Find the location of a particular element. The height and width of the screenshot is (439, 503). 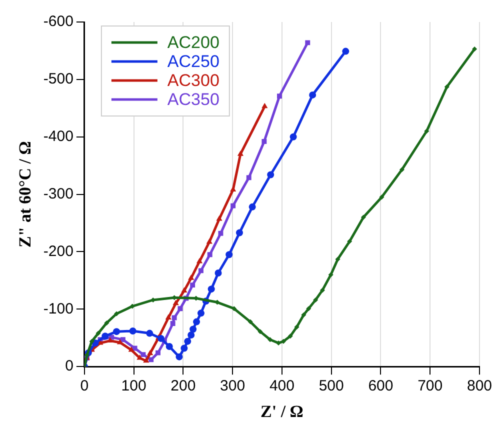

x-tick-label: 600 is located at coordinates (381, 386).